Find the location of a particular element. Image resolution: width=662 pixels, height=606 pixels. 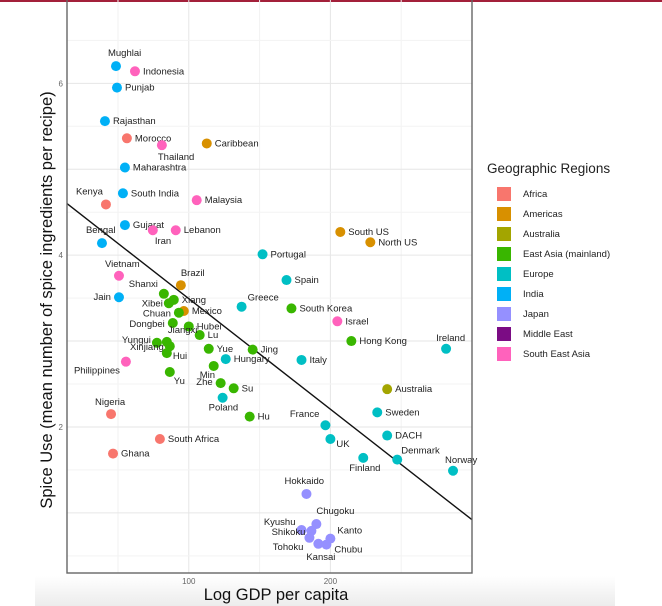

legend-item: India is located at coordinates (548, 294).